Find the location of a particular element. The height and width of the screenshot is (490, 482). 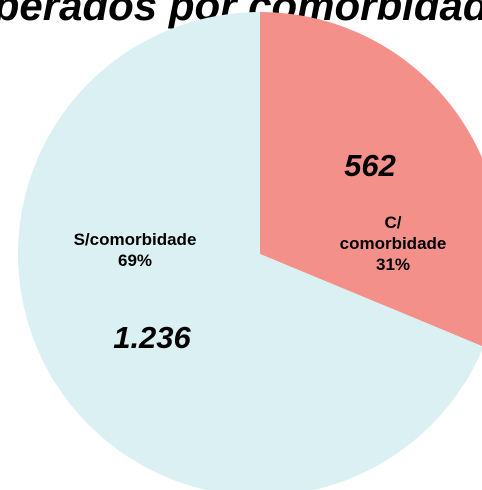

slice-label: C/ comorbidade is located at coordinates (393, 233).